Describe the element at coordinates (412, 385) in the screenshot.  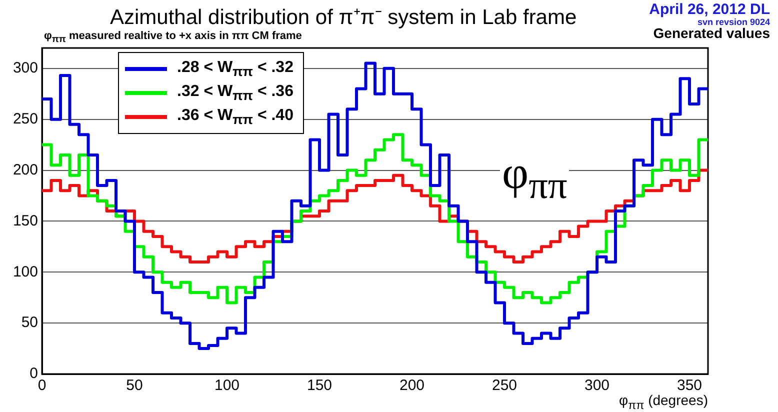
I see `x-tick-label: 200` at that location.